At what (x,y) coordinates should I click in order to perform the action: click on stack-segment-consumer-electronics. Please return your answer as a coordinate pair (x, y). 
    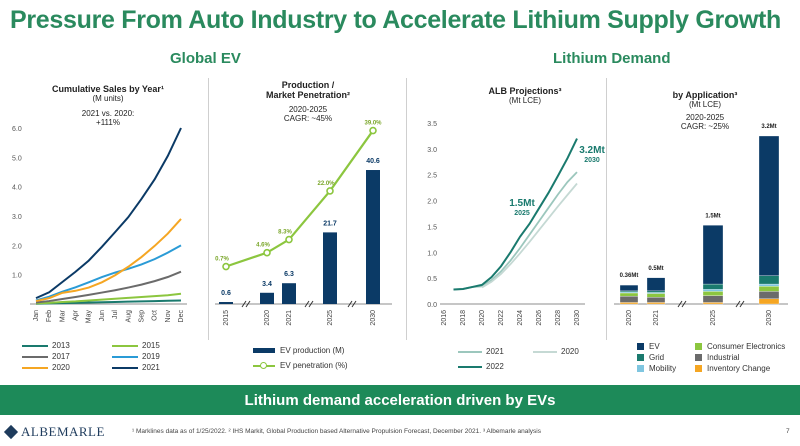
    Looking at the image, I should click on (656, 295).